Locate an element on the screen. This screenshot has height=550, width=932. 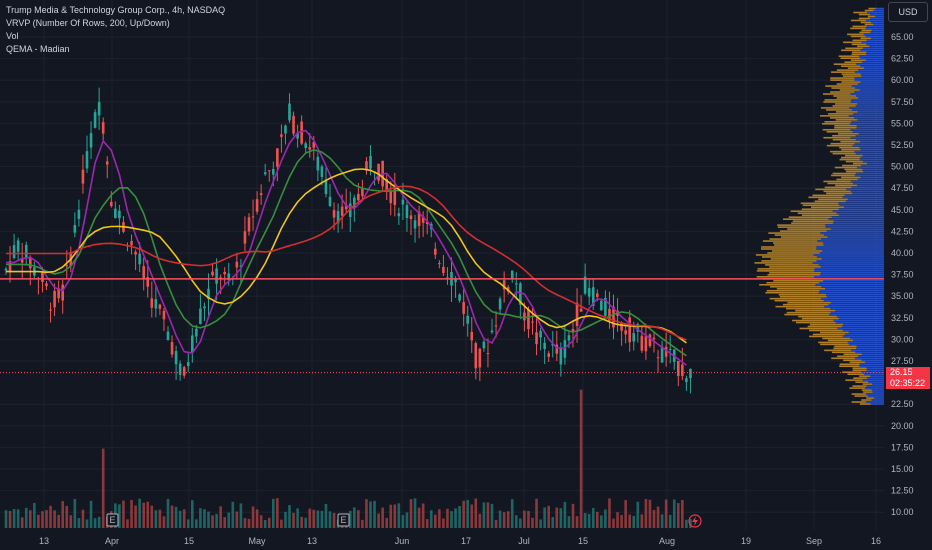
vrvp-indicator-label: VRVP (Number Of Rows, 200, Up/Down) is located at coordinates (88, 23).